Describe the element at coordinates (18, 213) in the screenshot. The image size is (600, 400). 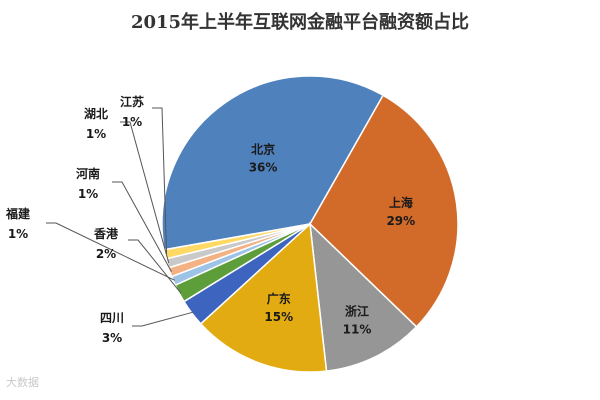
I see `slice-name-6: 福建` at that location.